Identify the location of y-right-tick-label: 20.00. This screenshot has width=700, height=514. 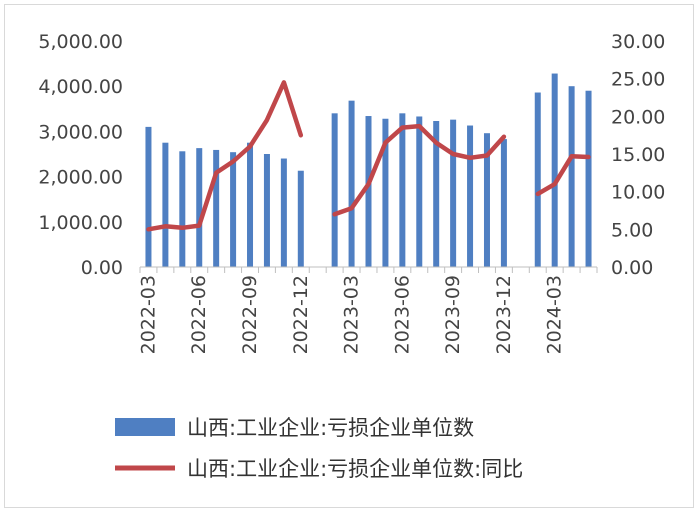
(638, 117).